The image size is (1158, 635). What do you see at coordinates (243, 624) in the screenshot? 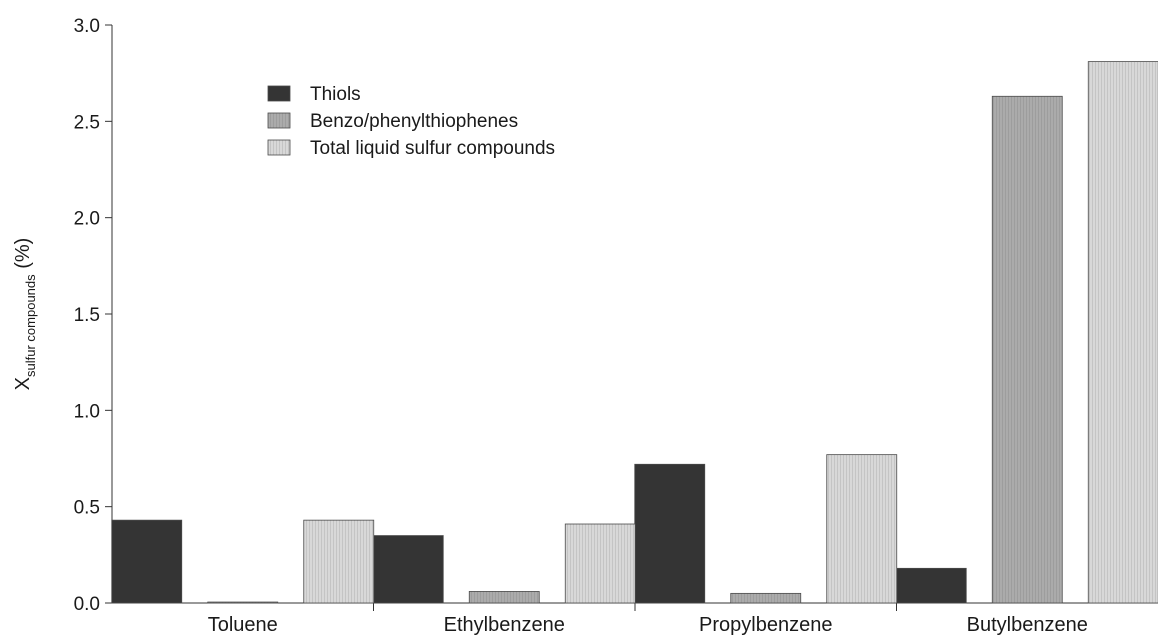
I see `x-tick-label: Toluene` at bounding box center [243, 624].